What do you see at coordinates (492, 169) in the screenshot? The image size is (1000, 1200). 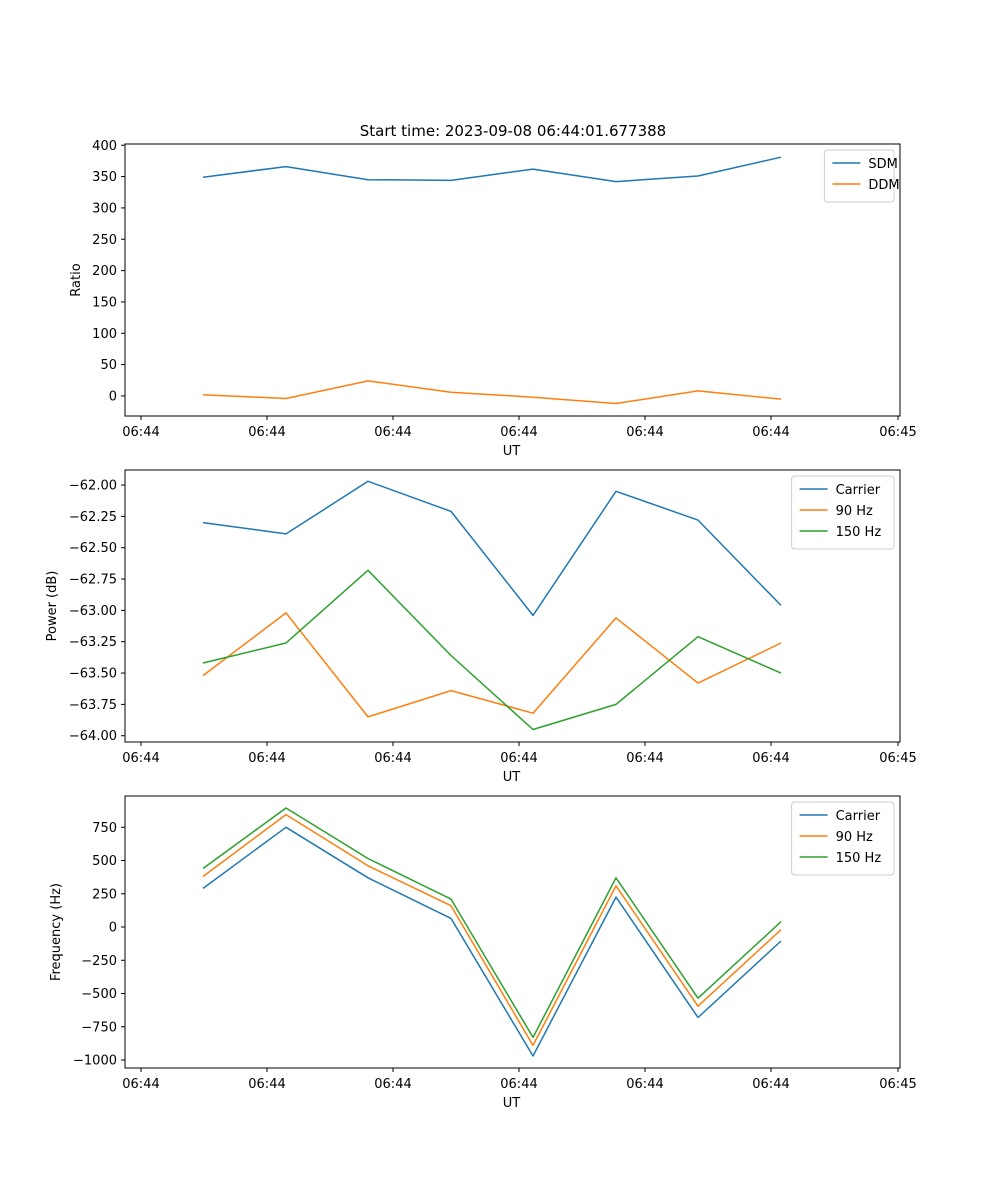 I see `series-line-sdm` at bounding box center [492, 169].